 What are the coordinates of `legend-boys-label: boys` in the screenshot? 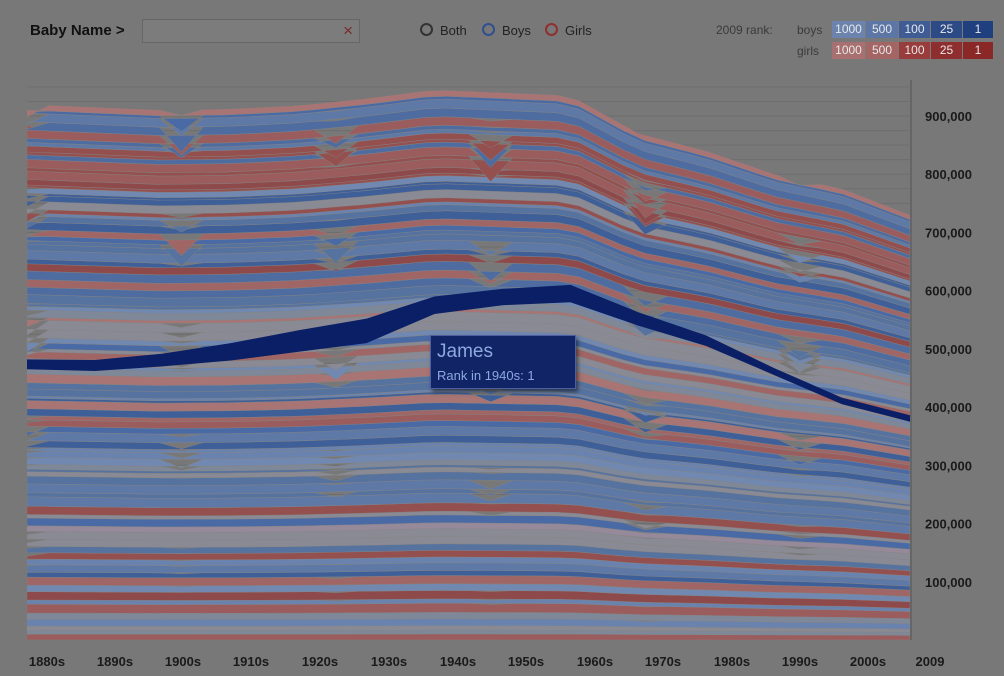 It's located at (810, 30).